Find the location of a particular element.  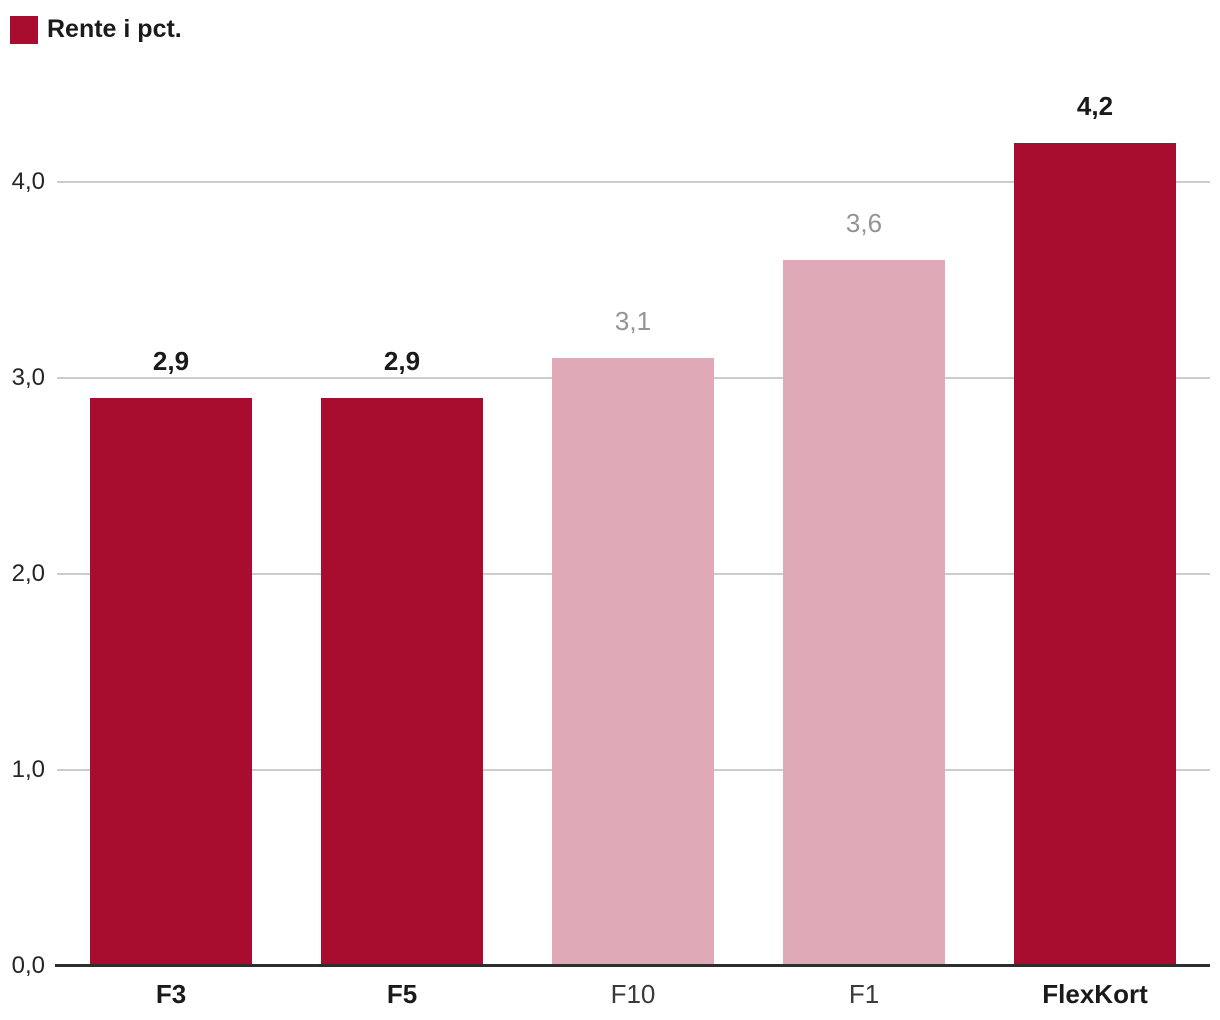

y-axis-tick-label: 1,0 is located at coordinates (28, 769).